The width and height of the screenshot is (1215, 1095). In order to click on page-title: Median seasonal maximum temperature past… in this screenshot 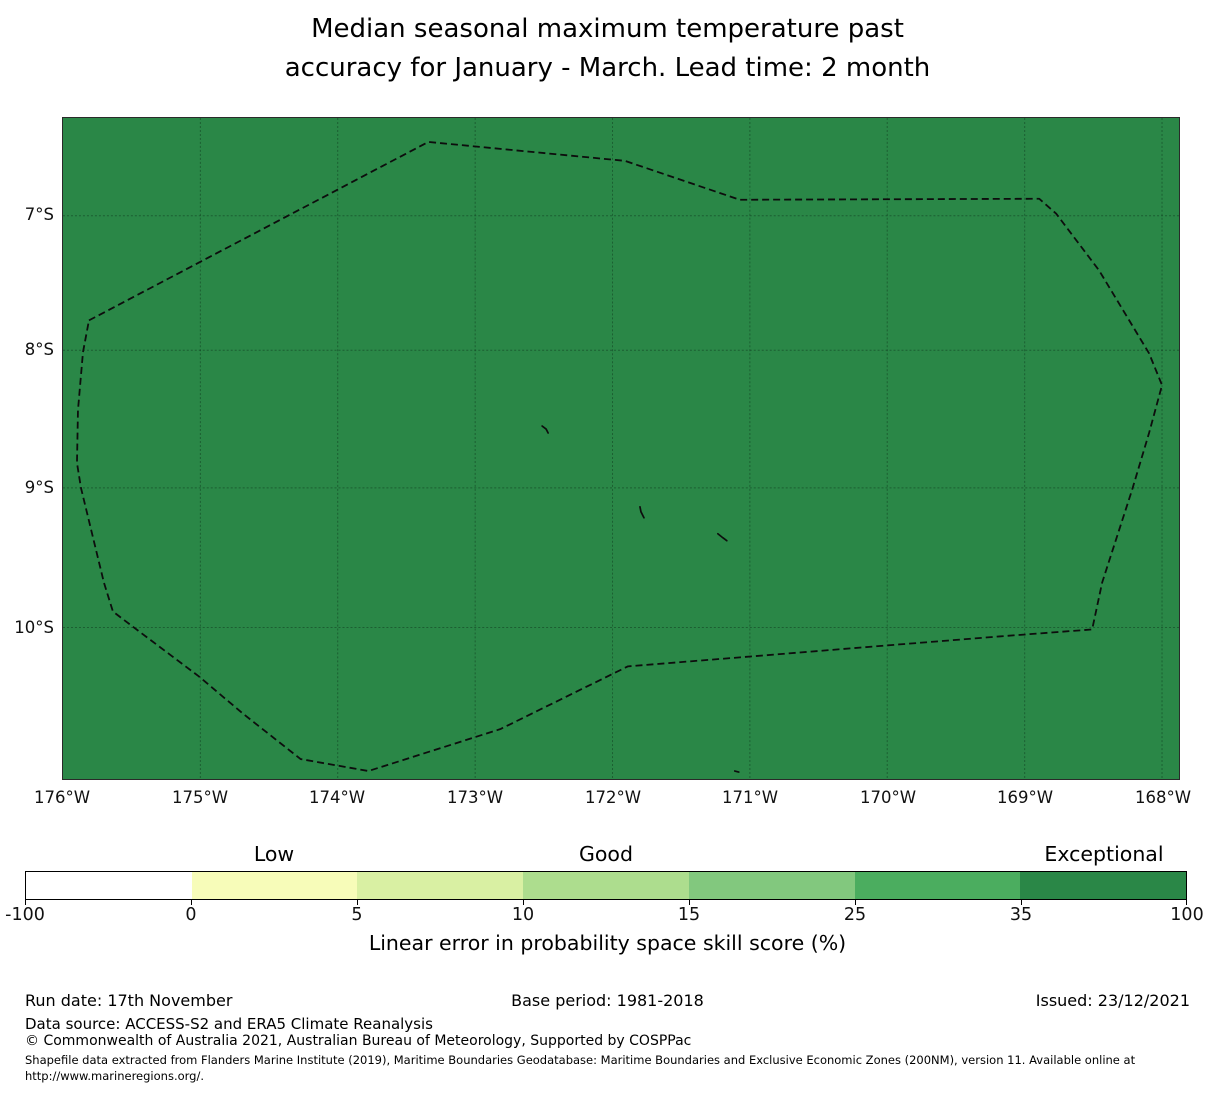, I will do `click(607, 49)`.